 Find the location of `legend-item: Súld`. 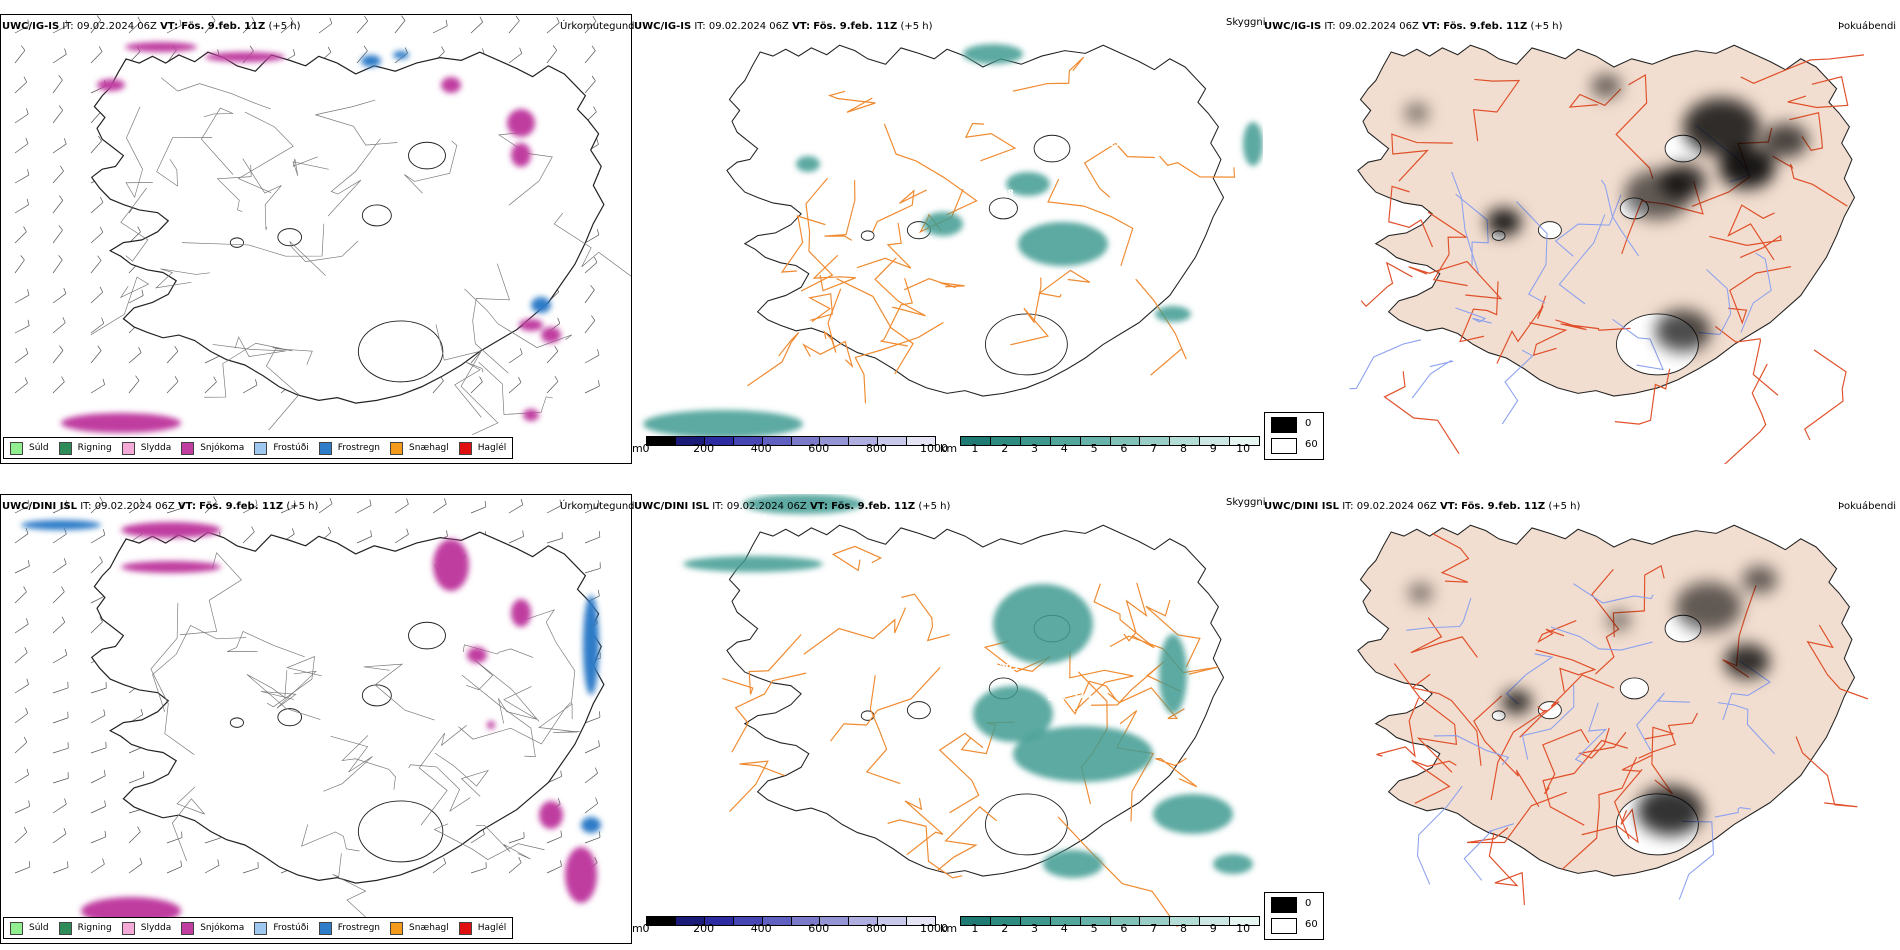

legend-item: Súld is located at coordinates (29, 928).